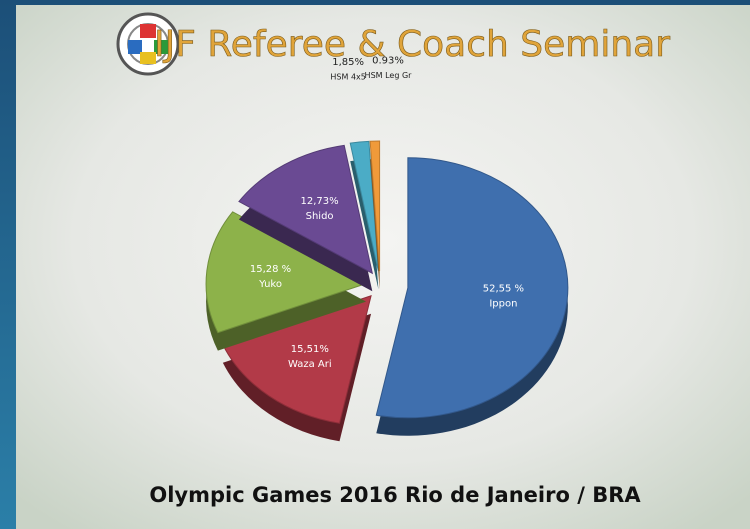  What do you see at coordinates (348, 62) in the screenshot?
I see `value-label: 1,85%` at bounding box center [348, 62].